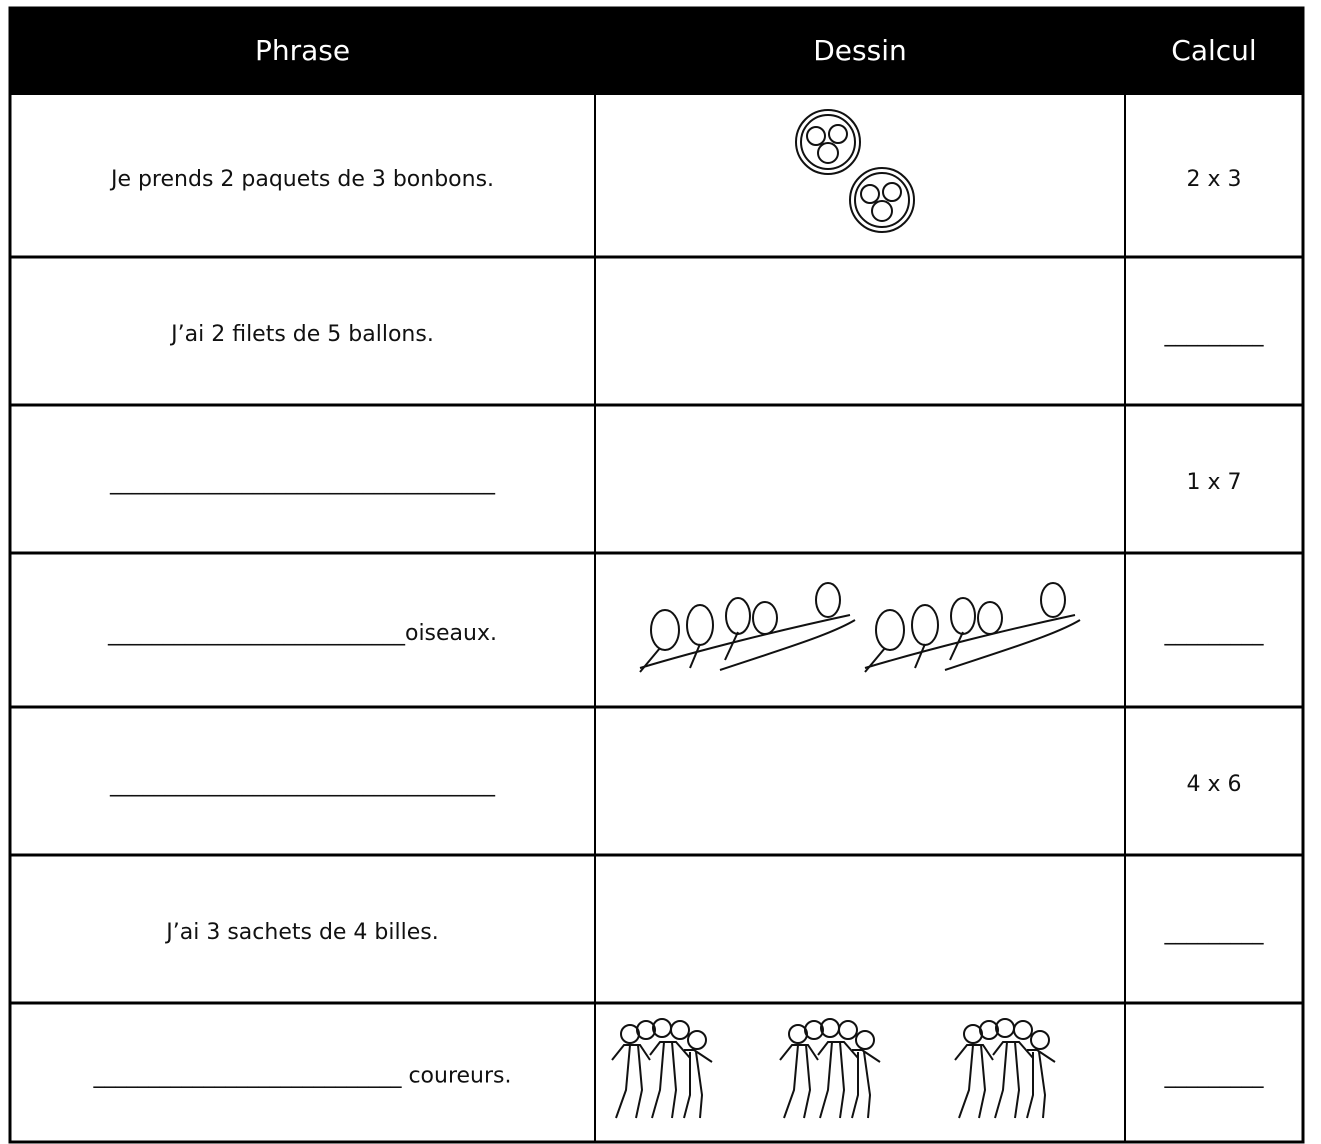 Image resolution: width=1321 pixels, height=1144 pixels. I want to click on phrase-text: ___________________________oiseaux., so click(302, 633).